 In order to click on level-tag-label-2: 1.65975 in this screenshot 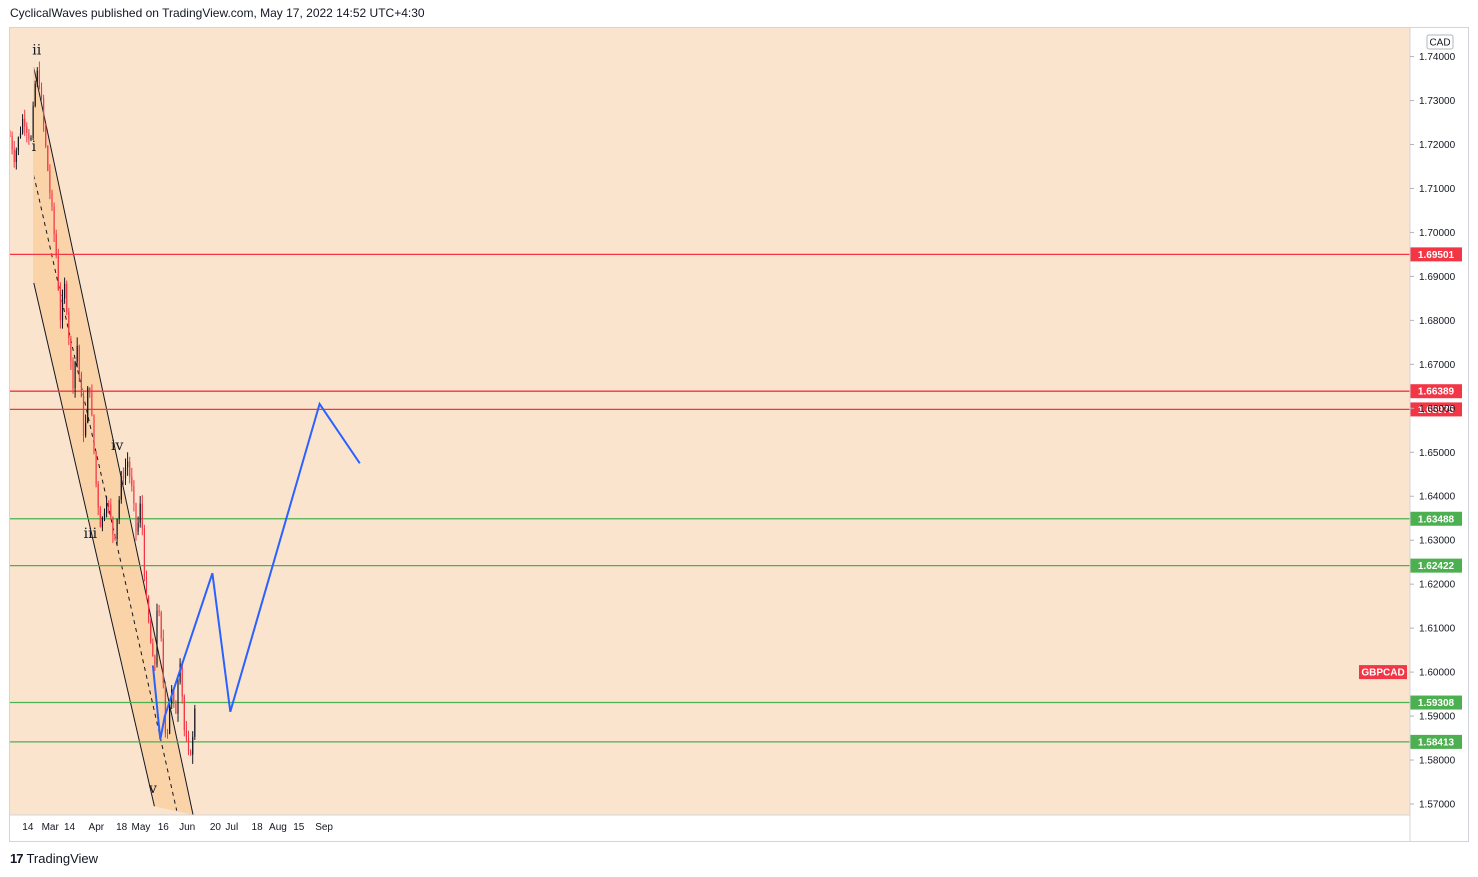, I will do `click(1436, 410)`.